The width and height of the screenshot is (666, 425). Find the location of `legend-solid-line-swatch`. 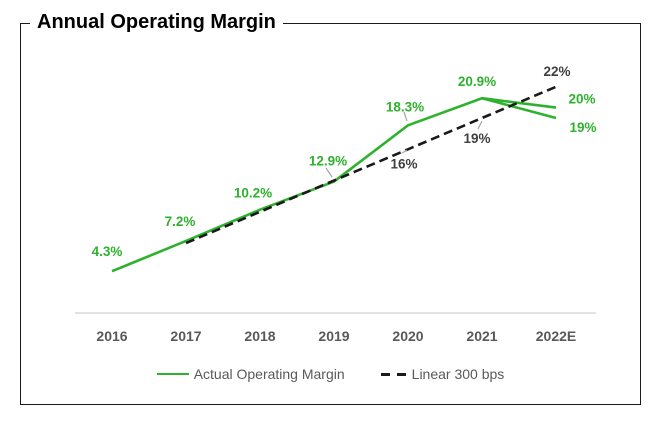

legend-solid-line-swatch is located at coordinates (172, 374).